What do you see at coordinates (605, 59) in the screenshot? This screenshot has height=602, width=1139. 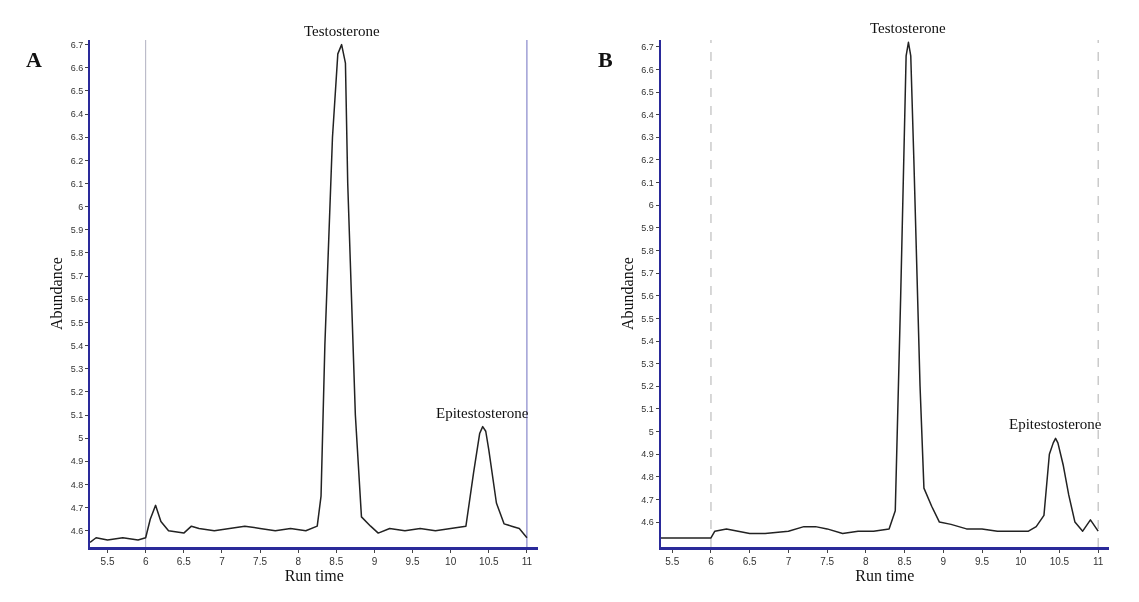 I see `chart-title: B` at bounding box center [605, 59].